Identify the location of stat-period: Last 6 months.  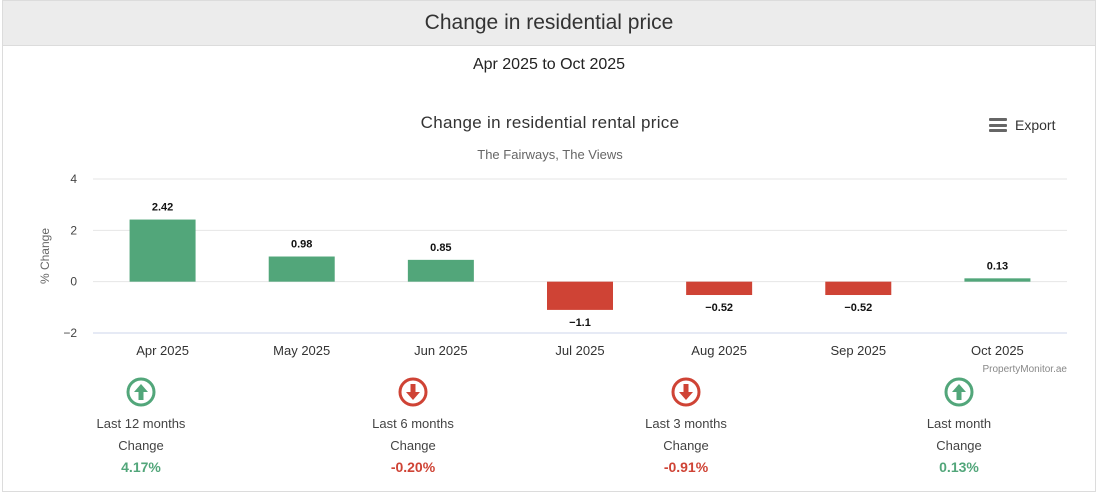
(413, 423).